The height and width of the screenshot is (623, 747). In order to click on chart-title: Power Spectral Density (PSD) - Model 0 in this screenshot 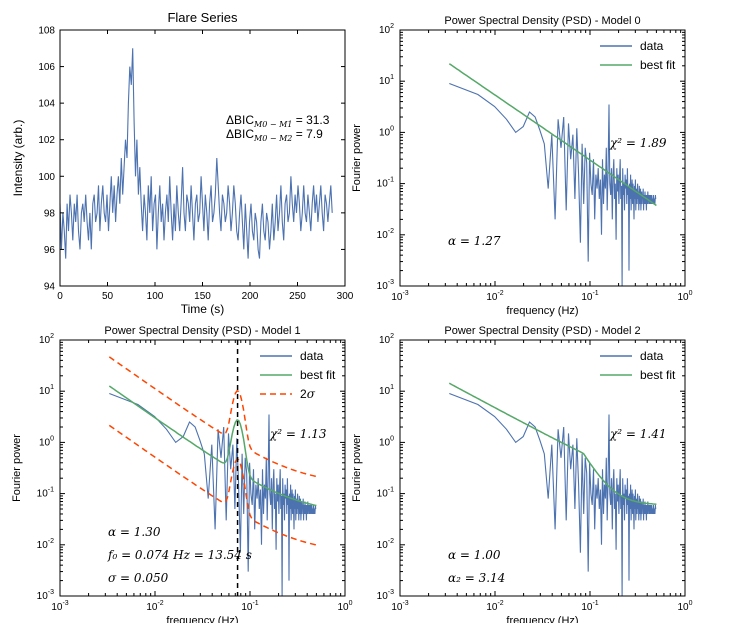, I will do `click(542, 21)`.